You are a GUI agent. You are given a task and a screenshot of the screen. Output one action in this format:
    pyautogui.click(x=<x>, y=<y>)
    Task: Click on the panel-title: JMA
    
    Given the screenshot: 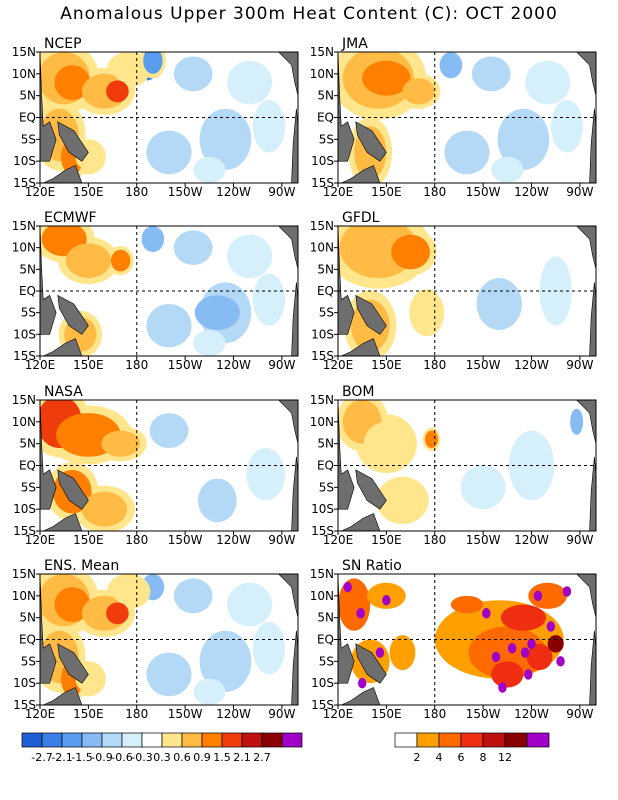 What is the action you would take?
    pyautogui.click(x=354, y=44)
    